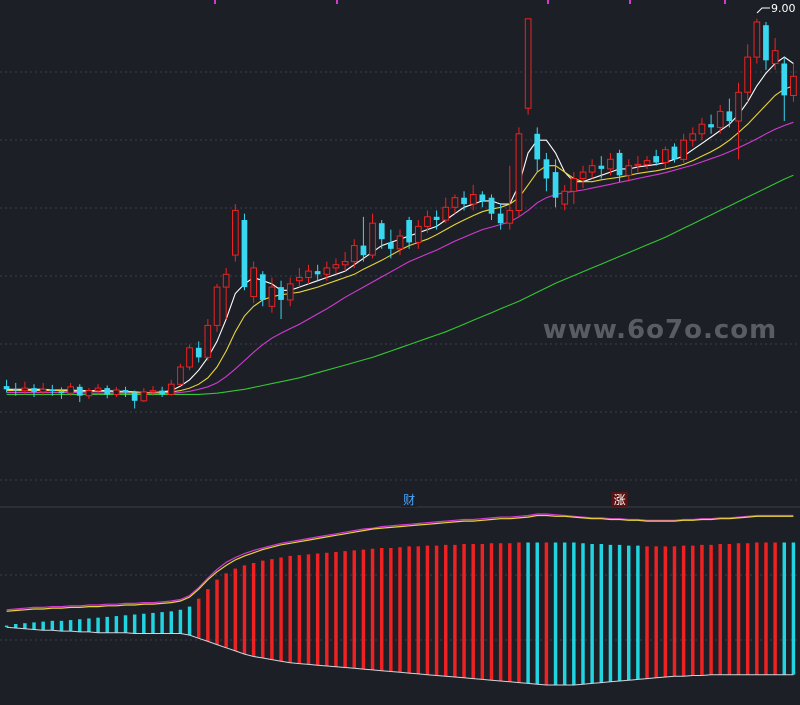  I want to click on marker-label-1: 涨, so click(620, 499).